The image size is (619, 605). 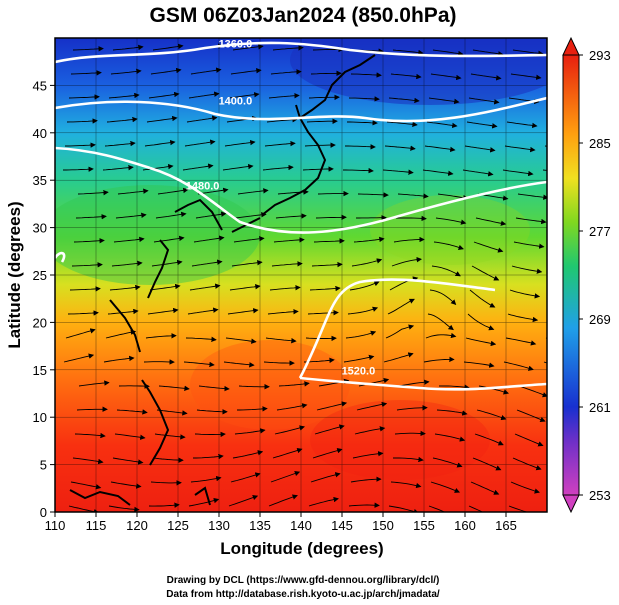 I want to click on x-axis-ticks: 110 115 120 125 130 135 140 145 150 155 160 165, so click(x=281, y=522).